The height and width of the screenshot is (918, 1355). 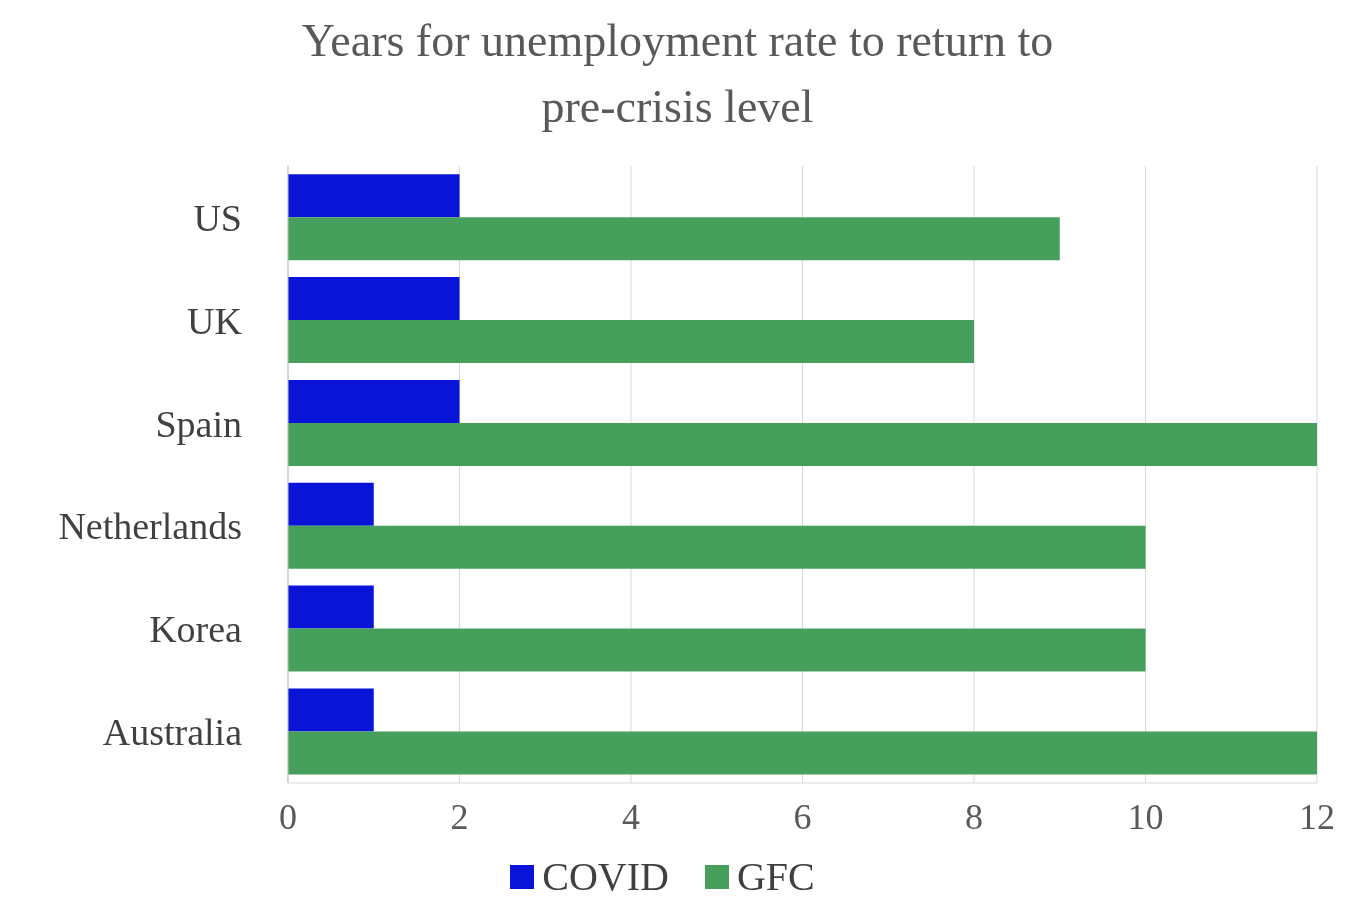 What do you see at coordinates (631, 816) in the screenshot?
I see `x-tick-label: 4` at bounding box center [631, 816].